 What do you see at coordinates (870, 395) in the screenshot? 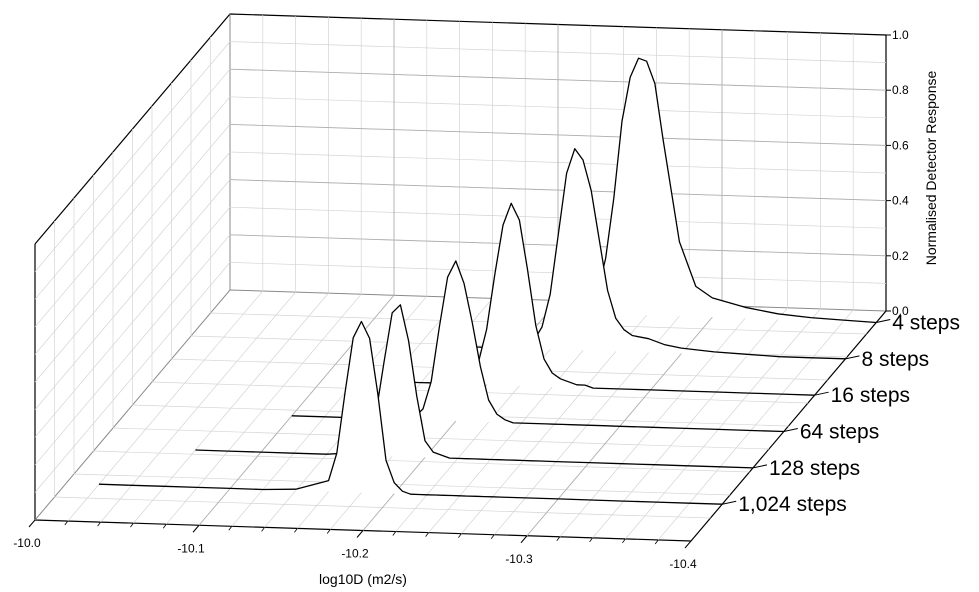
I see `series-label: 16 steps` at bounding box center [870, 395].